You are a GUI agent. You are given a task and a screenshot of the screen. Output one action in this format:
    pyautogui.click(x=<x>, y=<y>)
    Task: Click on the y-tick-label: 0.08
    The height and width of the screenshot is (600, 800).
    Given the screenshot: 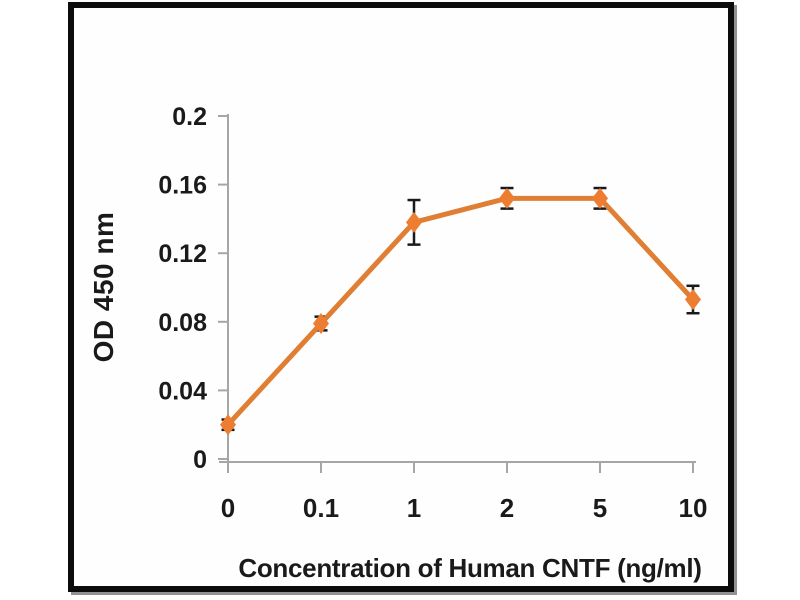 What is the action you would take?
    pyautogui.click(x=182, y=323)
    